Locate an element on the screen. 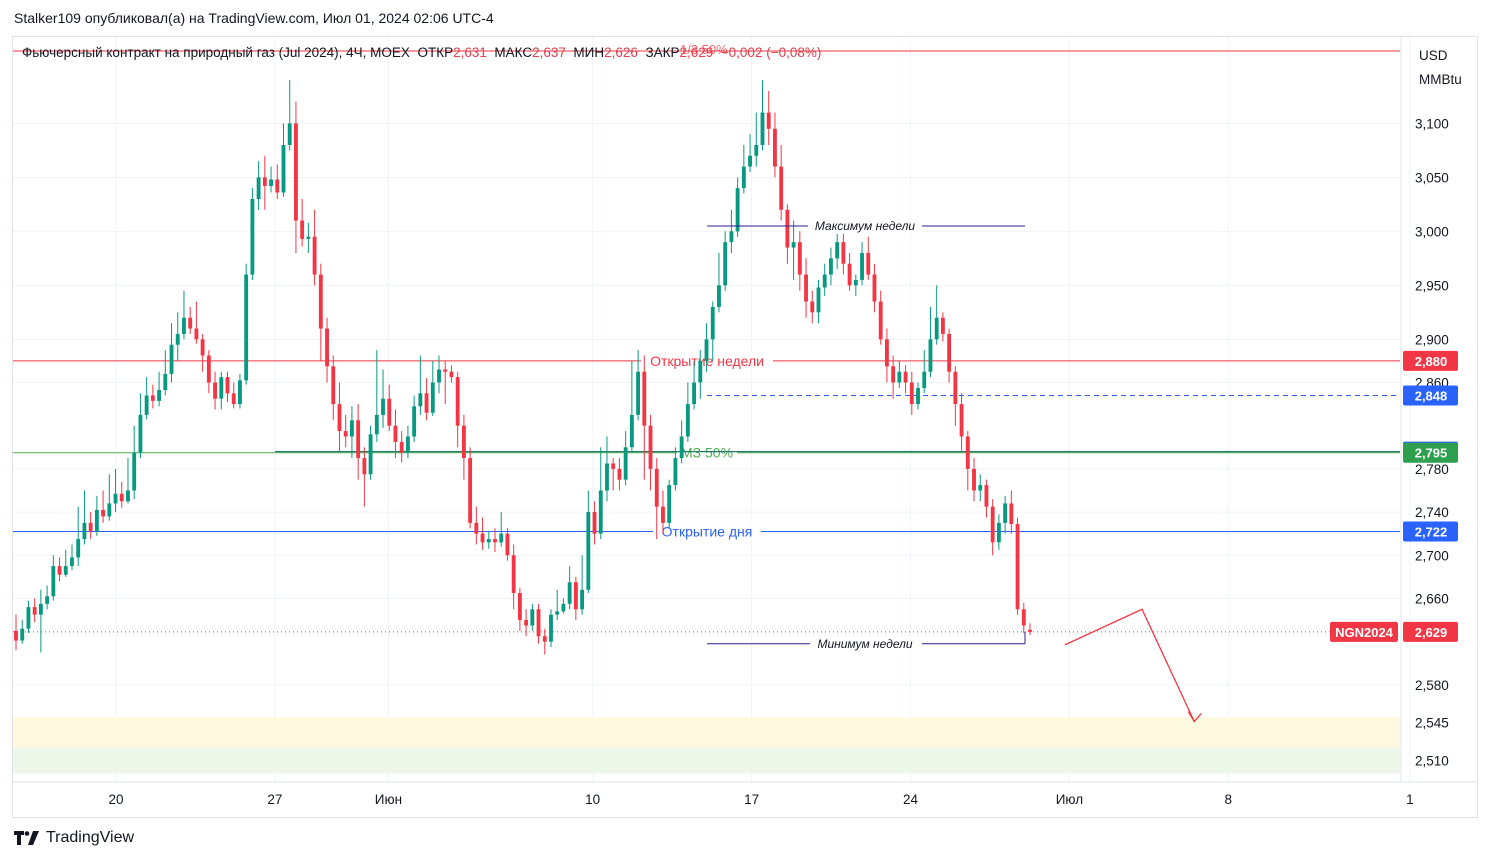 This screenshot has height=861, width=1491. price-tick-label: 2,545 is located at coordinates (1432, 723).